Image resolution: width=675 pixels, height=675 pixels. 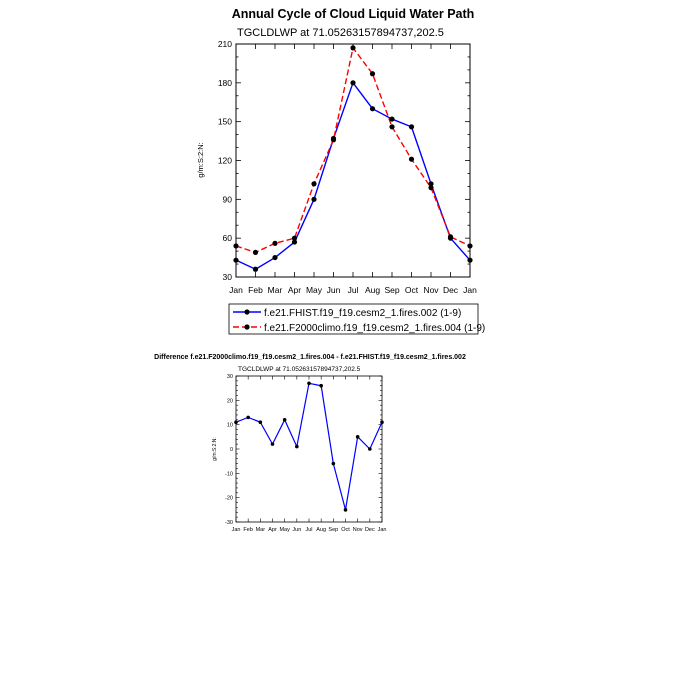 I want to click on legend-marker-fhist, so click(x=247, y=312).